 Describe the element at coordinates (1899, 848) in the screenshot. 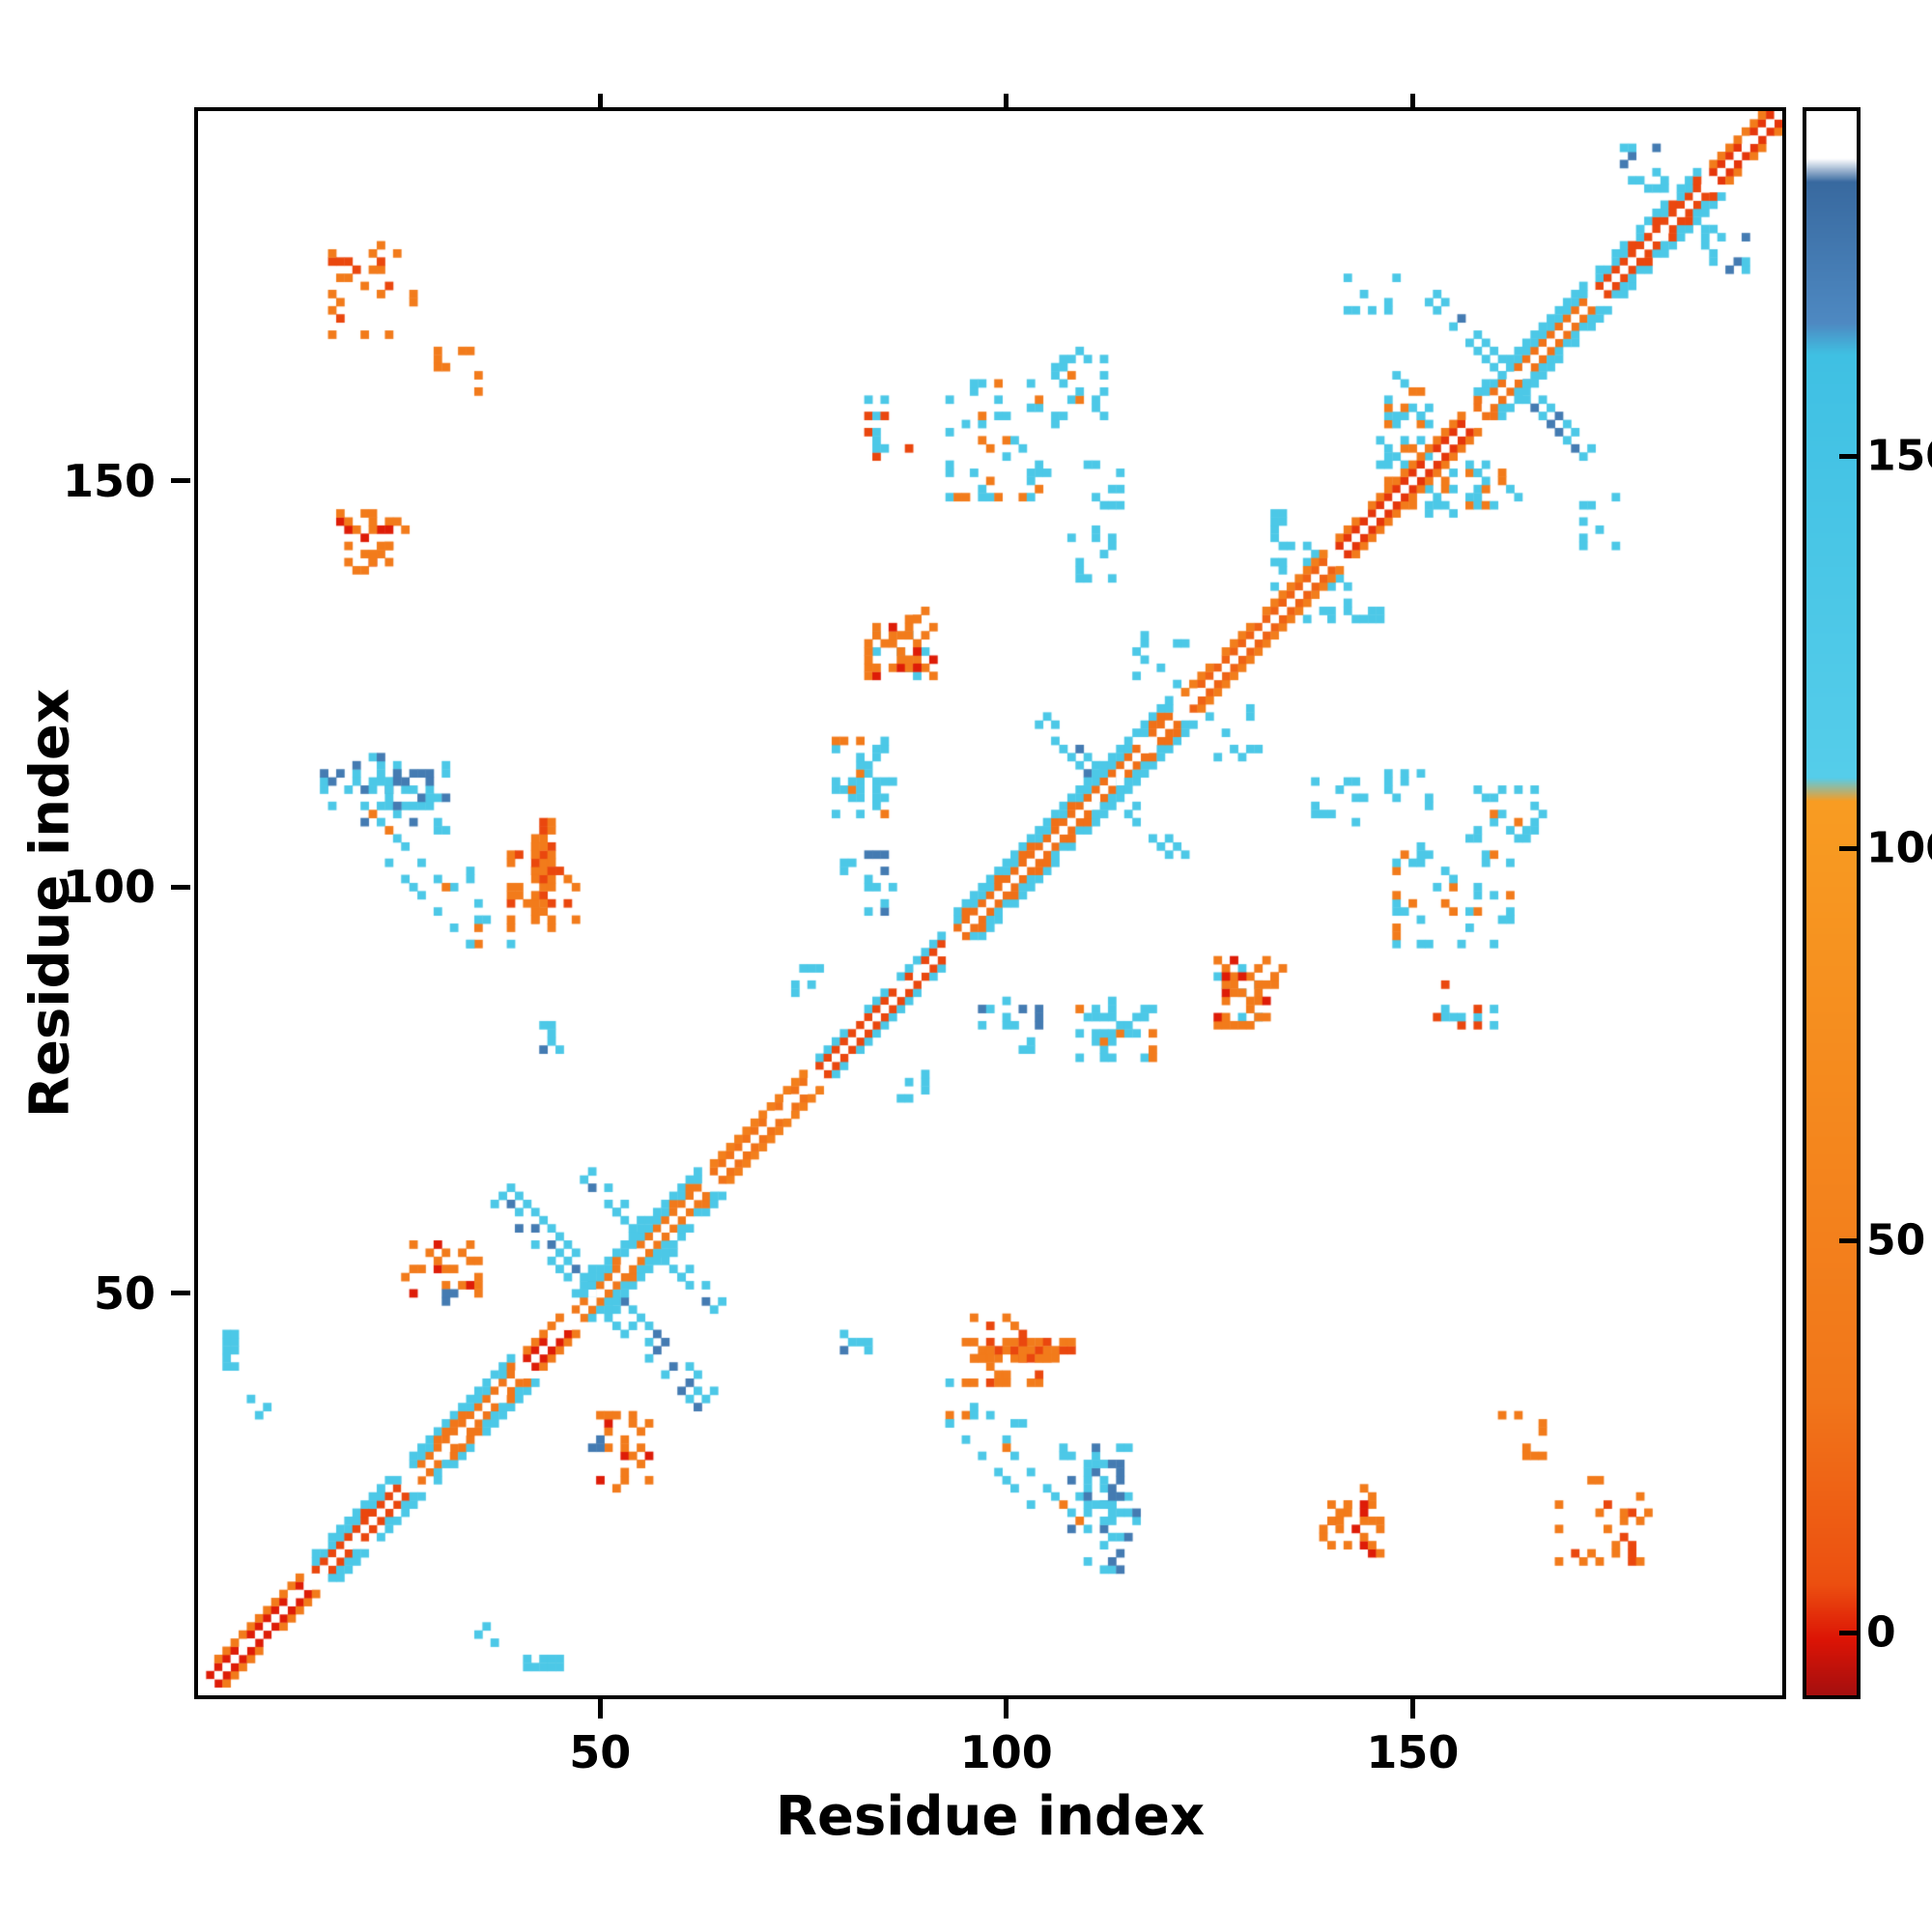

I see `colorbar-tick-label: 100` at that location.